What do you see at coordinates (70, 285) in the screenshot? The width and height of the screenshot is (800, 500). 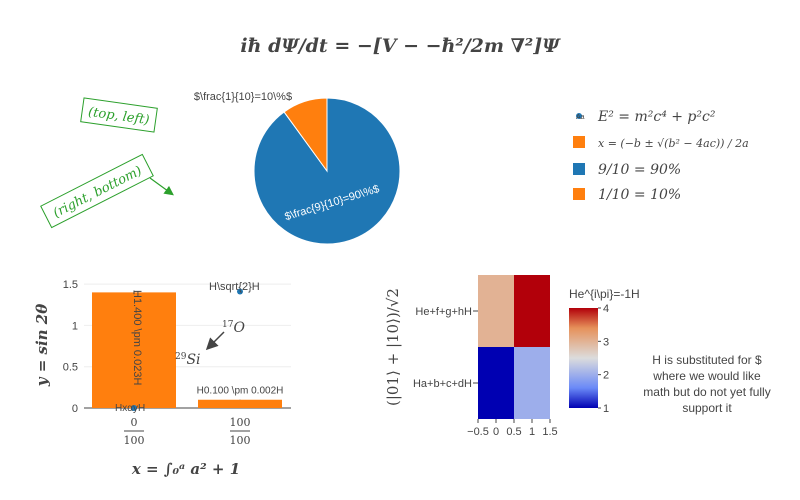 I see `bar-ytick-label: 1.5` at bounding box center [70, 285].